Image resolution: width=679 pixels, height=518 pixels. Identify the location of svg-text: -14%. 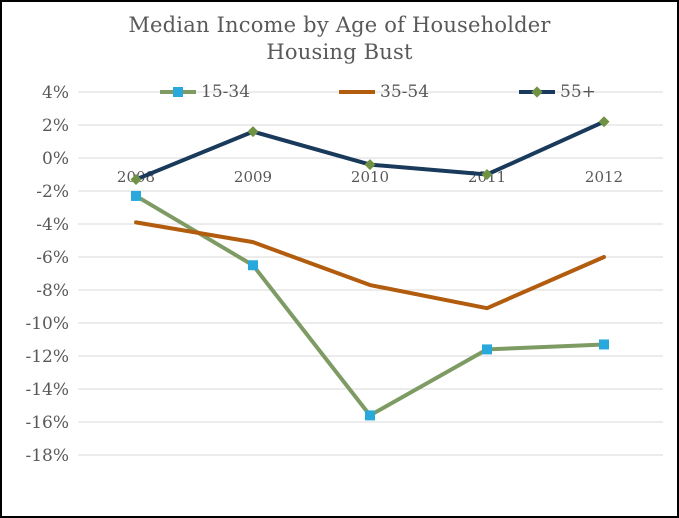
(47, 390).